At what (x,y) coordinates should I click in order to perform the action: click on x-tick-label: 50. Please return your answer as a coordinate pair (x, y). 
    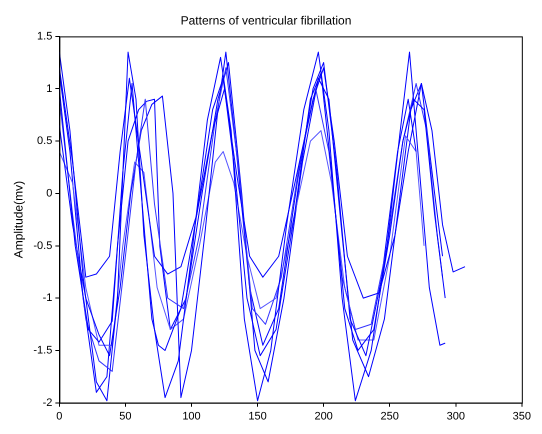
    Looking at the image, I should click on (125, 416).